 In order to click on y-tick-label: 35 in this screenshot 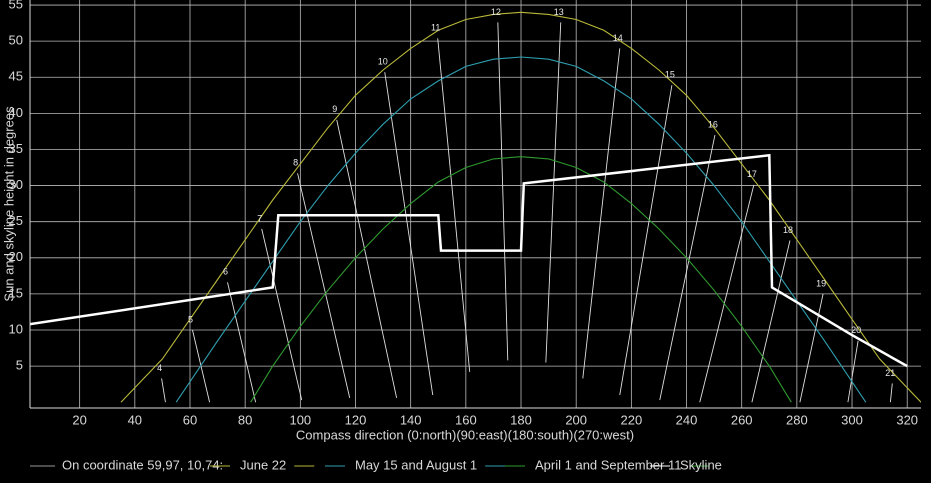, I will do `click(16, 148)`.